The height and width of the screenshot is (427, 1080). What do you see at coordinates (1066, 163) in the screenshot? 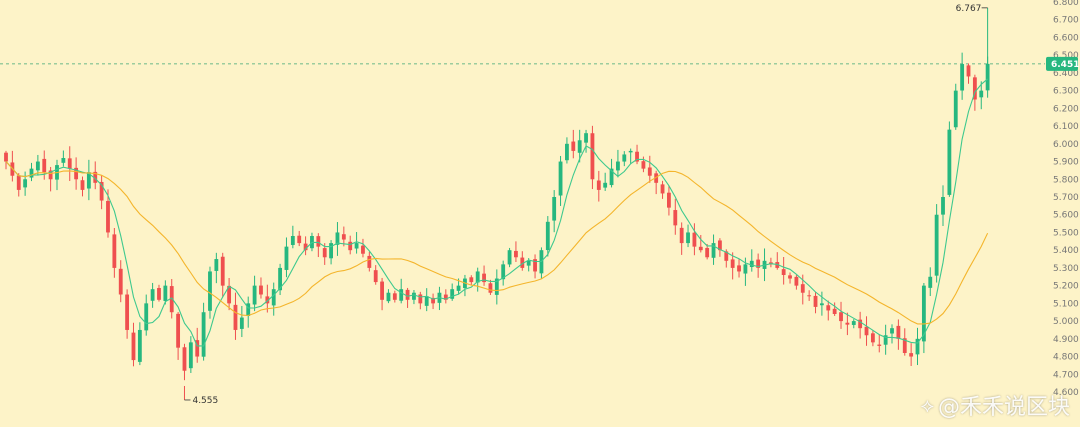
I see `y-tick-label: 5.900` at bounding box center [1066, 163].